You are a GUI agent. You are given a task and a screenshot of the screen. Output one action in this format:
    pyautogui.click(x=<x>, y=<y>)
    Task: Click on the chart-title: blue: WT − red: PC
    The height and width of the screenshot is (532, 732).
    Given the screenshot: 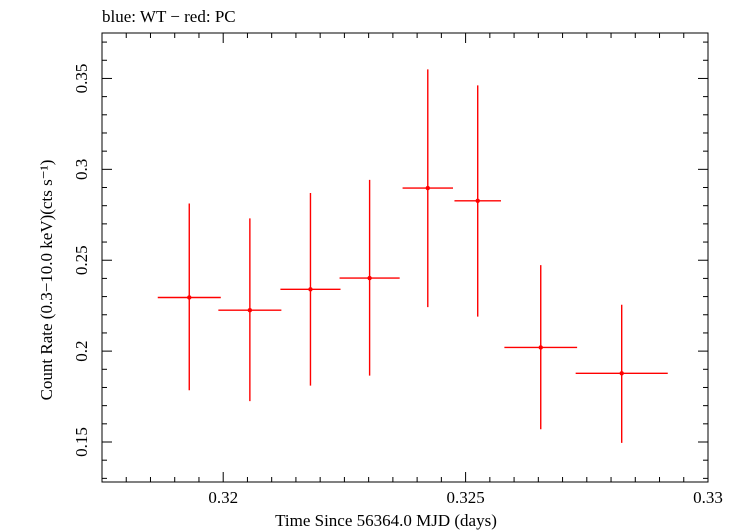 What is the action you would take?
    pyautogui.click(x=169, y=16)
    